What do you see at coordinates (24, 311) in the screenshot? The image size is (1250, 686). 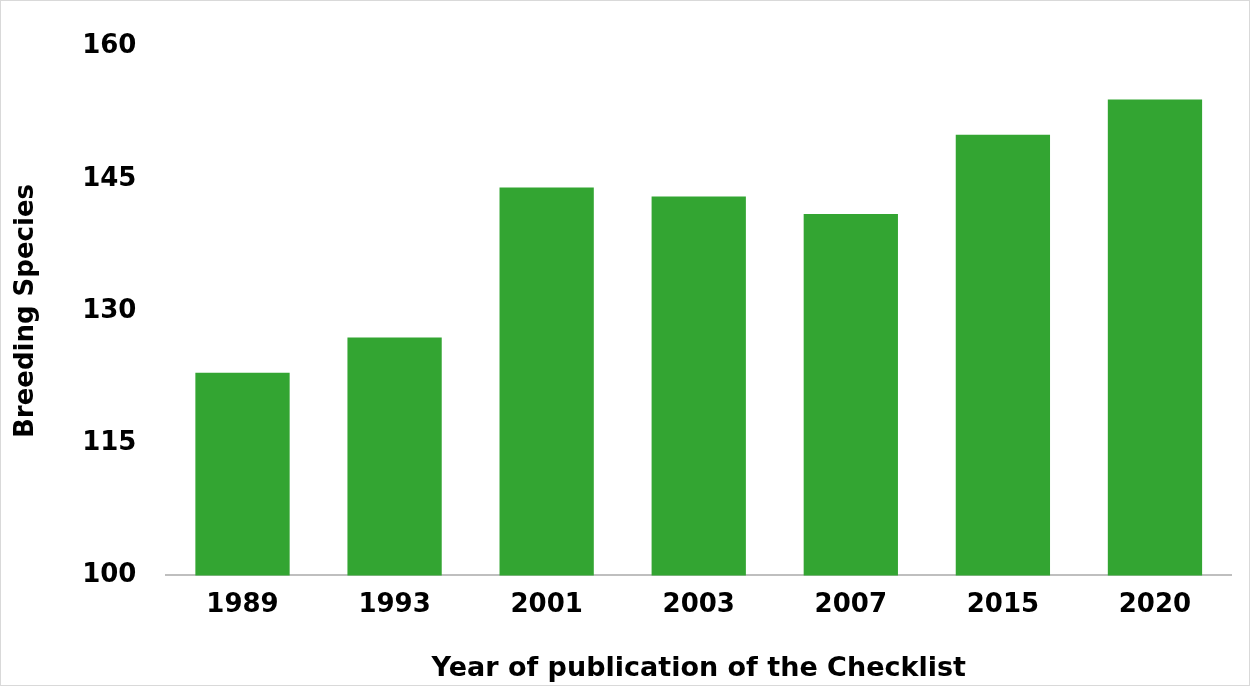 I see `y-axis-title: Breeding Species` at bounding box center [24, 311].